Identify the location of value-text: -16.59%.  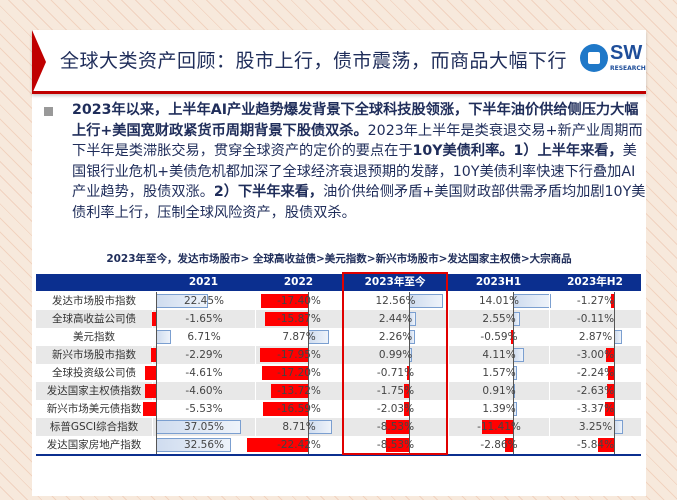
(299, 409).